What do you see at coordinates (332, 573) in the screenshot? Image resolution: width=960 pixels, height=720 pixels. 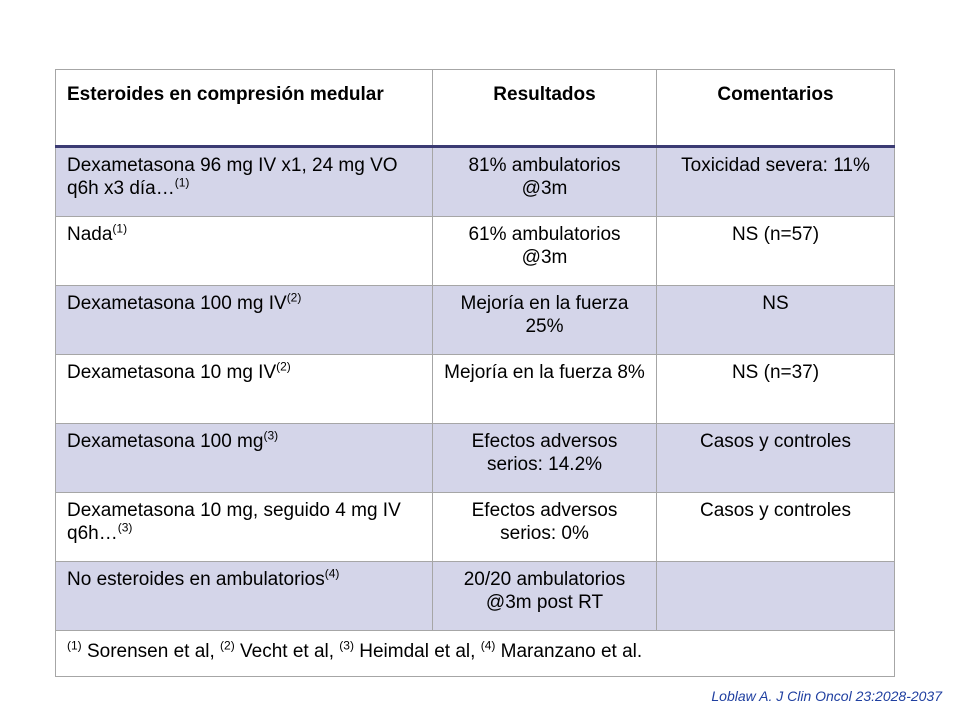 I see `reference-mark: (4)` at bounding box center [332, 573].